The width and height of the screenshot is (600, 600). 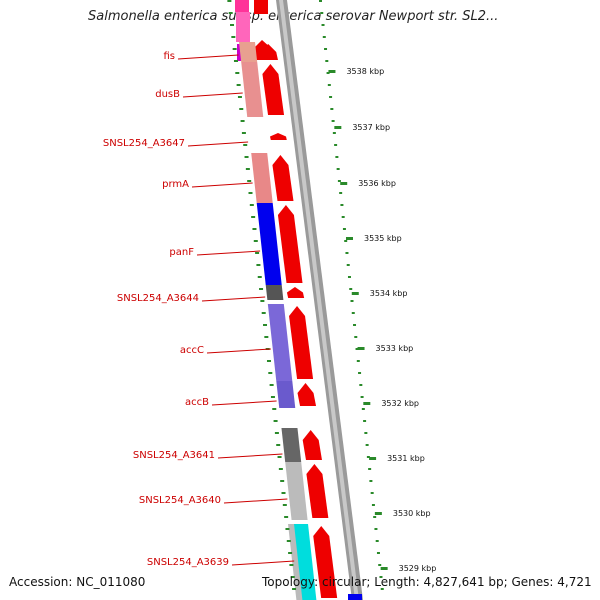 I want to click on gene-label-SNSL254_A3647: SNSL254_A3647, so click(x=144, y=143).